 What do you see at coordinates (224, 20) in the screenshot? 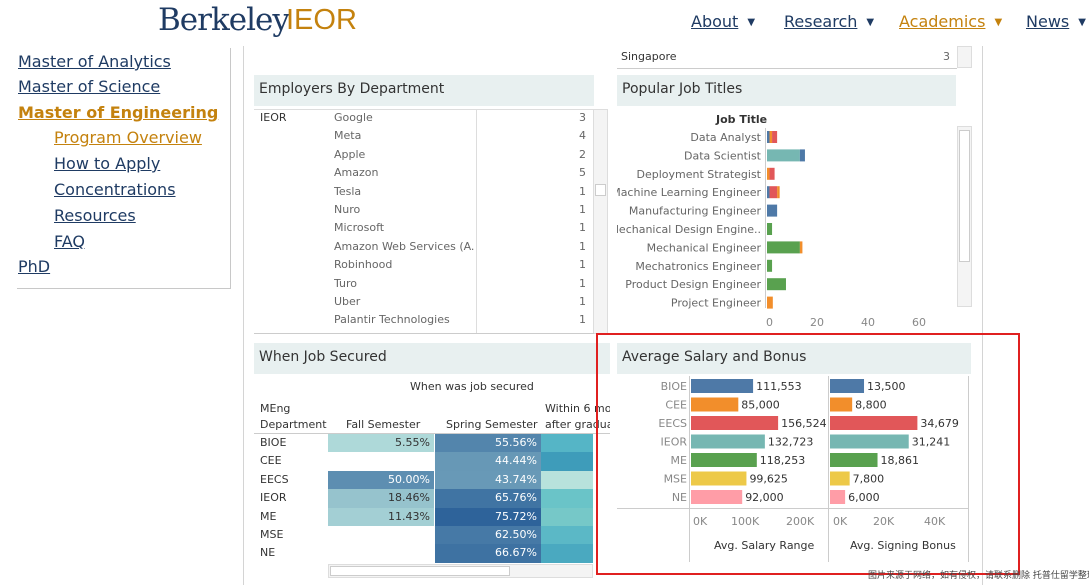
I see `logo-berkeley: Berkeley` at bounding box center [224, 20].